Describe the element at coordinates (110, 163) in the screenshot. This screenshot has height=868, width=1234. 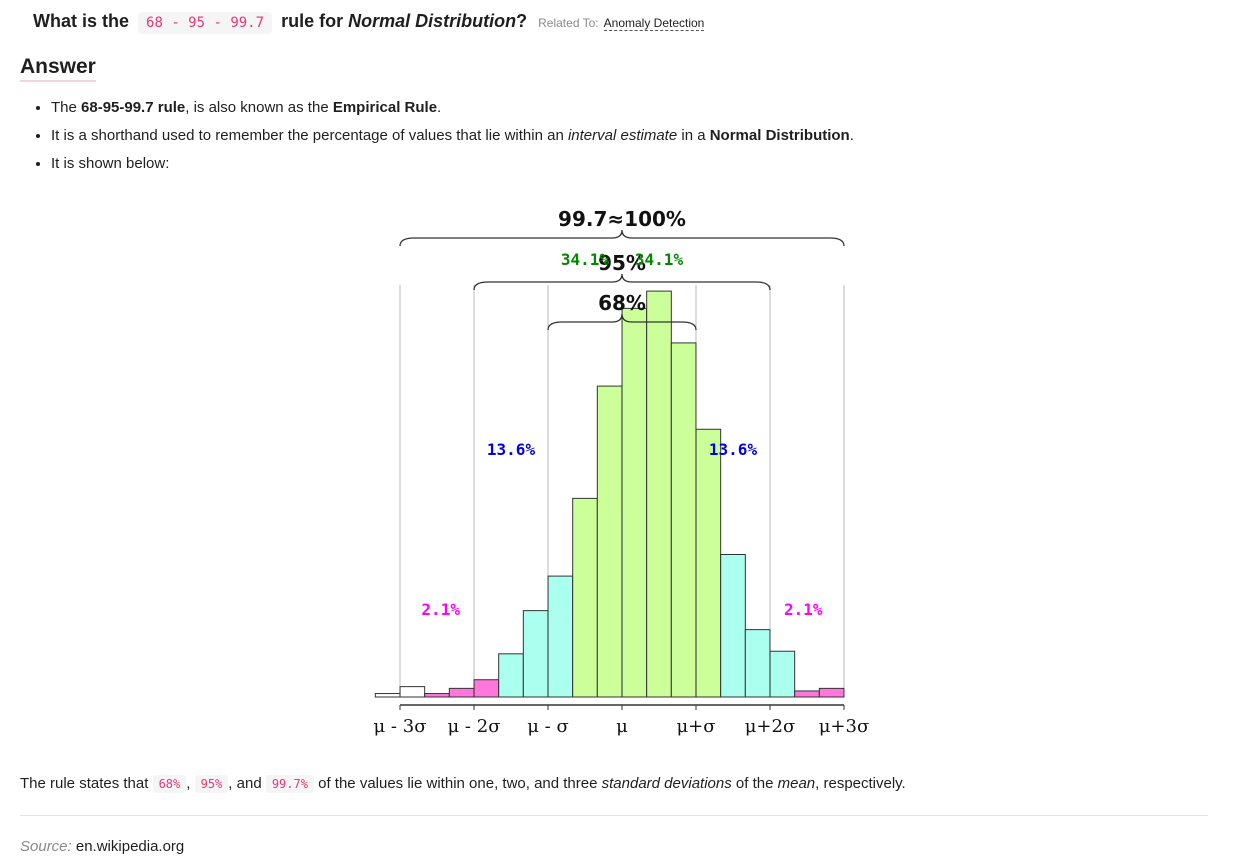
I see `bullet-text: It is shown below:` at that location.